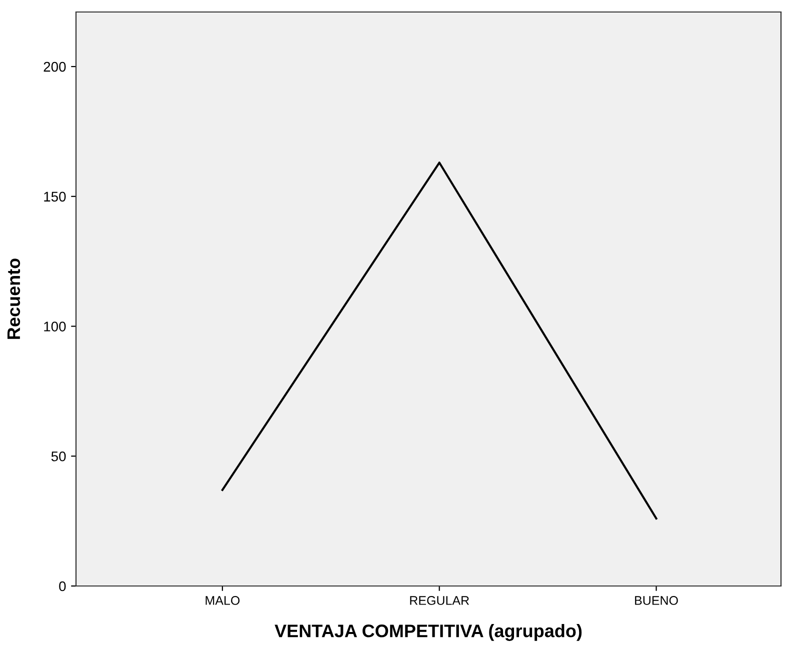  I want to click on x-tick-label: BUENO, so click(656, 600).